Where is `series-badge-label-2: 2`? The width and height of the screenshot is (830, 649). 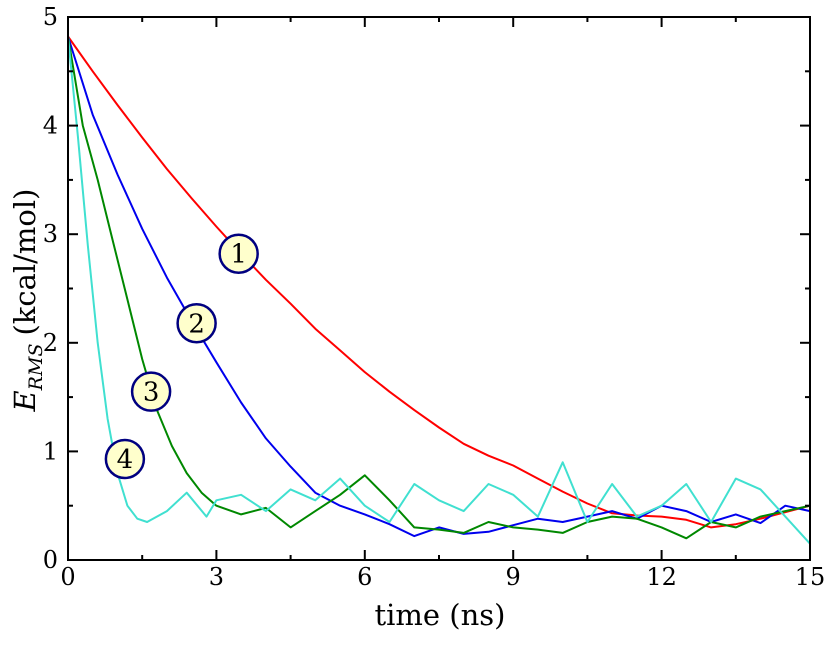 series-badge-label-2: 2 is located at coordinates (196, 324).